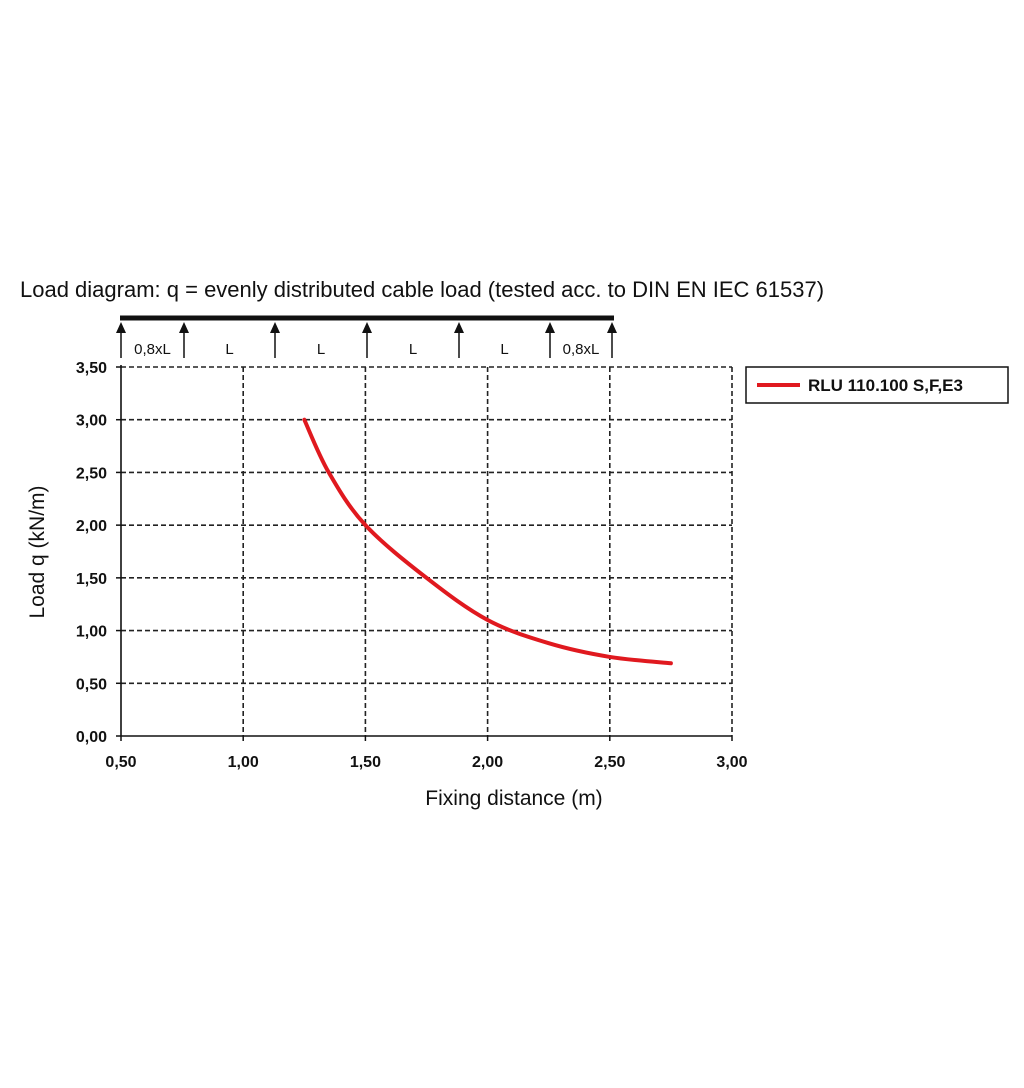 The image size is (1024, 1088). What do you see at coordinates (91, 579) in the screenshot?
I see `y-tick-label: 1,50` at bounding box center [91, 579].